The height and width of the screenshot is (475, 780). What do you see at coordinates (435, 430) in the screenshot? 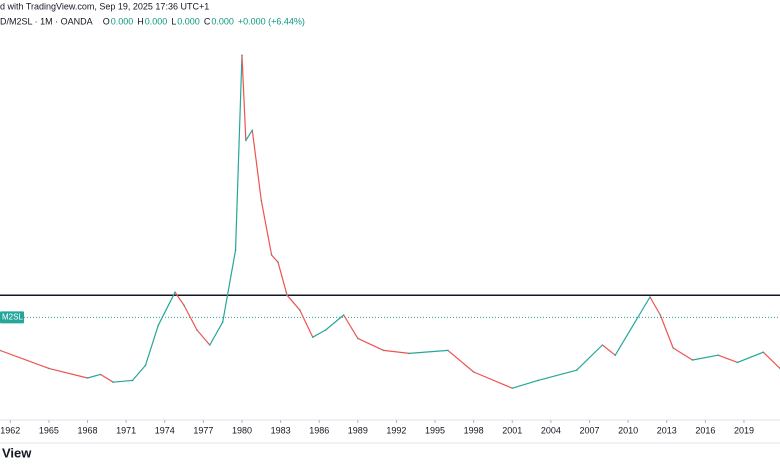
I see `x-tick-label: 1995` at bounding box center [435, 430].